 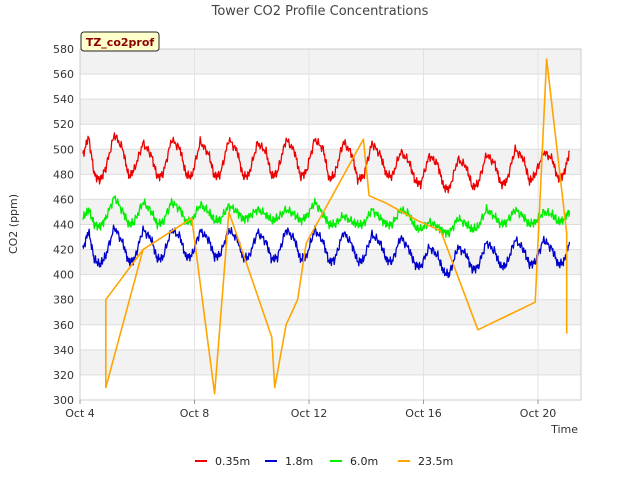 What do you see at coordinates (63, 174) in the screenshot?
I see `y-tick-label: 480` at bounding box center [63, 174].